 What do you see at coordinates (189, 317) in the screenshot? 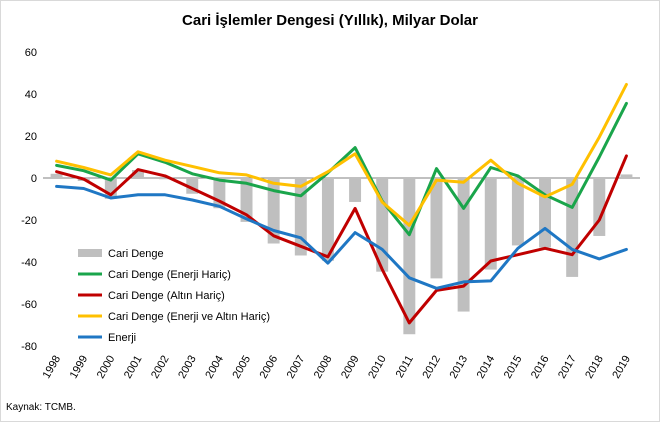
I see `legend-label: Cari Denge (Enerji ve Altın Hariç)` at bounding box center [189, 317].